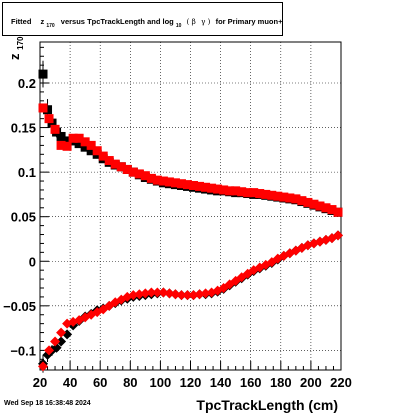 This screenshot has width=400, height=414. What do you see at coordinates (47, 403) in the screenshot?
I see `timestamp-footer: Wed Sep 18 16:38:48 2024` at bounding box center [47, 403].